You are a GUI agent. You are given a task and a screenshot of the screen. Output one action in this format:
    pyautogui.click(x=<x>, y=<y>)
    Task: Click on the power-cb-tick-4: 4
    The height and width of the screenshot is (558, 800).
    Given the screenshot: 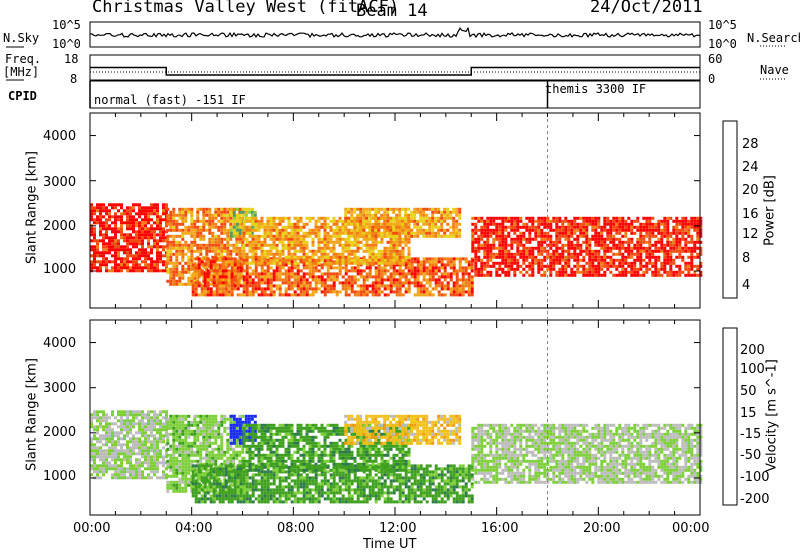 What is the action you would take?
    pyautogui.click(x=746, y=285)
    